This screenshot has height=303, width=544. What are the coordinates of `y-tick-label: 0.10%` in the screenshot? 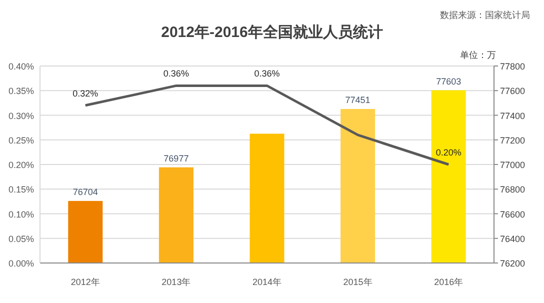 It's located at (21, 214).